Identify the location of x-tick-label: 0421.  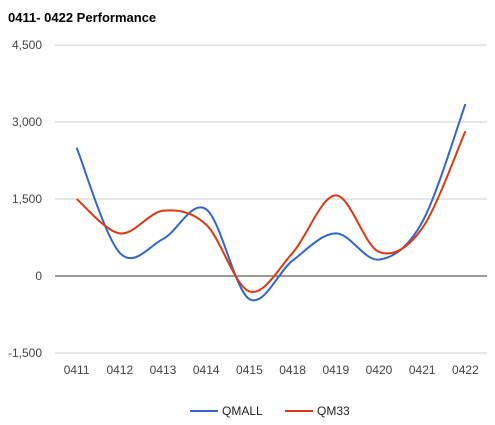
(422, 370).